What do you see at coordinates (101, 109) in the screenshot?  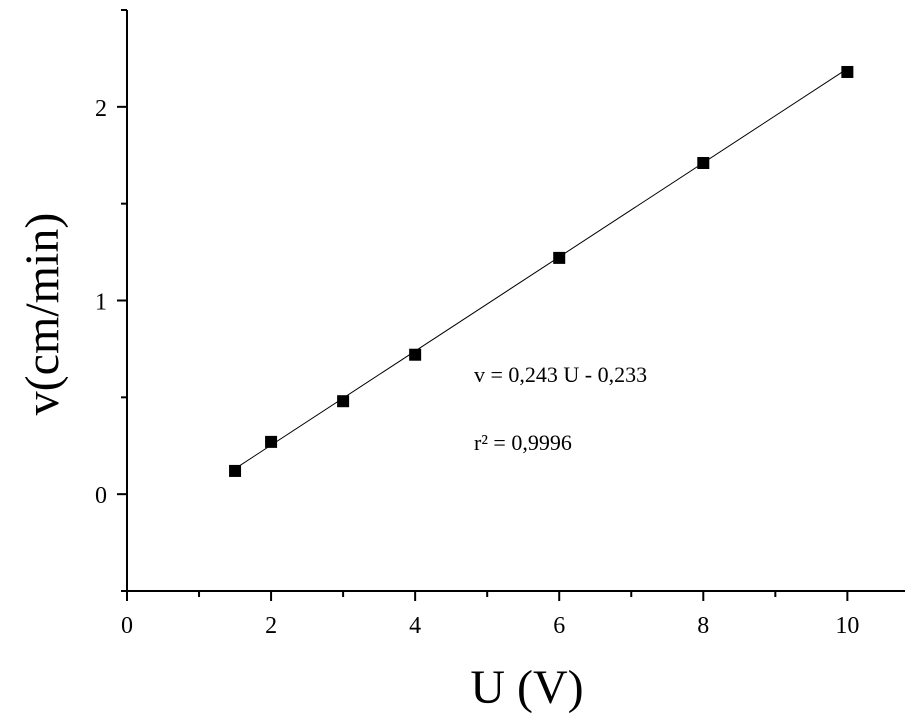 I see `y-tick-label: 2` at bounding box center [101, 109].